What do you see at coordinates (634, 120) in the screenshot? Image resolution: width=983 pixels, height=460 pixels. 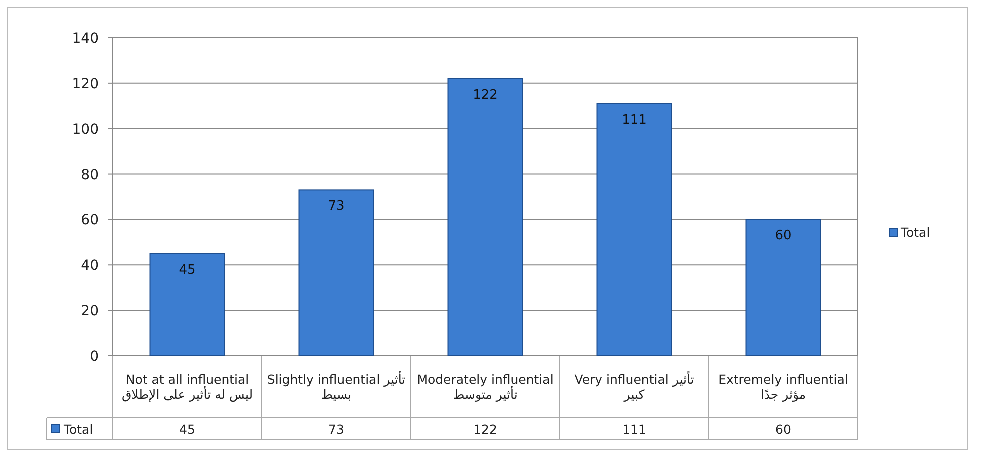 I see `data-label: 111` at bounding box center [634, 120].